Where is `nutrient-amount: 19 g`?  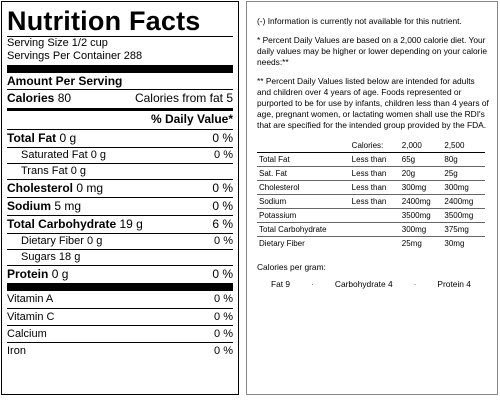
nutrient-amount: 19 g is located at coordinates (131, 224).